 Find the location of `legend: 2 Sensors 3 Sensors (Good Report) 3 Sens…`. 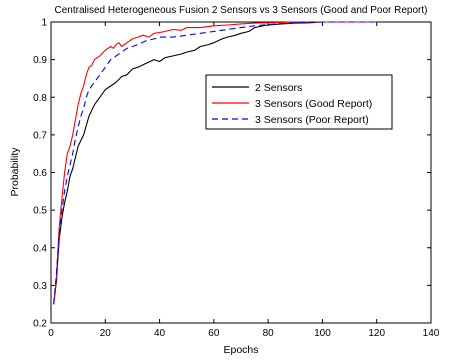

legend: 2 Sensors 3 Sensors (Good Report) 3 Sens… is located at coordinates (299, 102).